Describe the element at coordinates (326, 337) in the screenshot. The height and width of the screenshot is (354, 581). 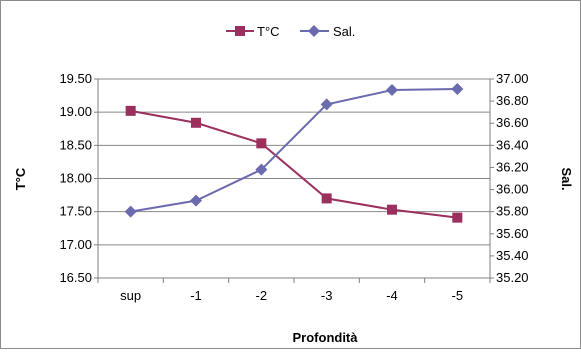
I see `x-axis-title: Profondità` at that location.